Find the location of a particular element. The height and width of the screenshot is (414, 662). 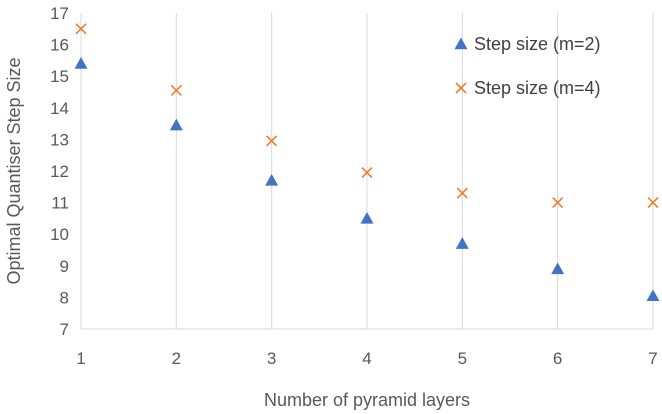

x-tick-label: 6 is located at coordinates (557, 358).